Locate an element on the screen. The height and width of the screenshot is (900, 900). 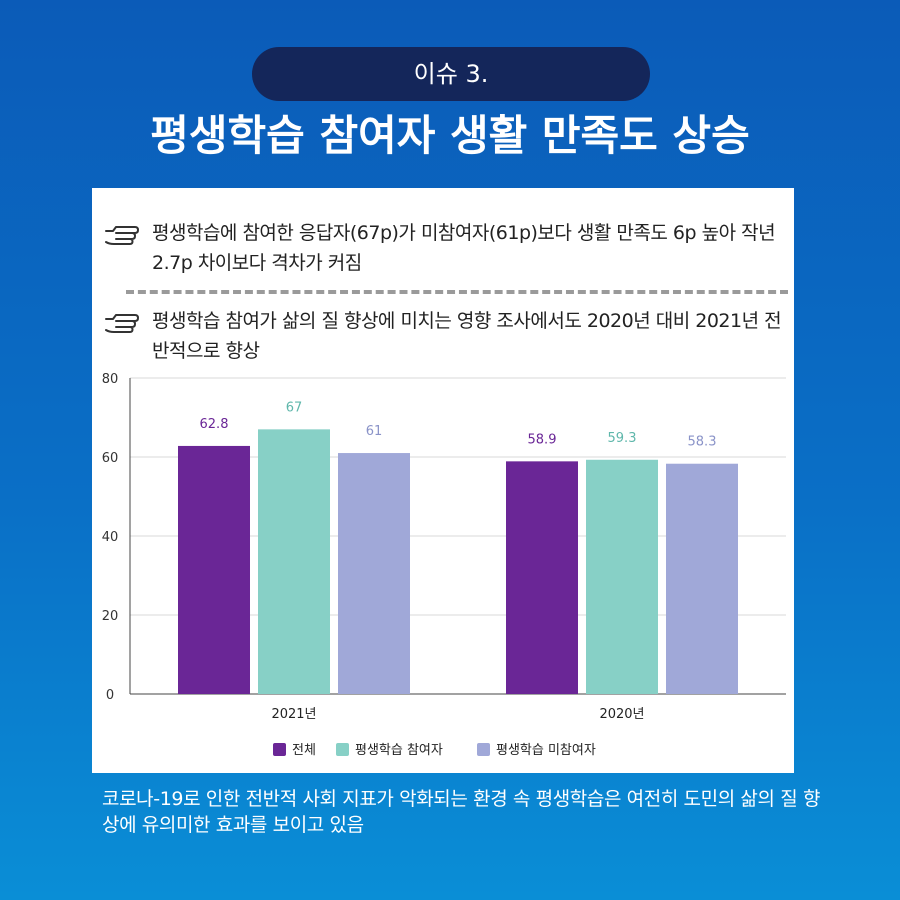
legend-label: 평생학습 참여자 is located at coordinates (399, 750).